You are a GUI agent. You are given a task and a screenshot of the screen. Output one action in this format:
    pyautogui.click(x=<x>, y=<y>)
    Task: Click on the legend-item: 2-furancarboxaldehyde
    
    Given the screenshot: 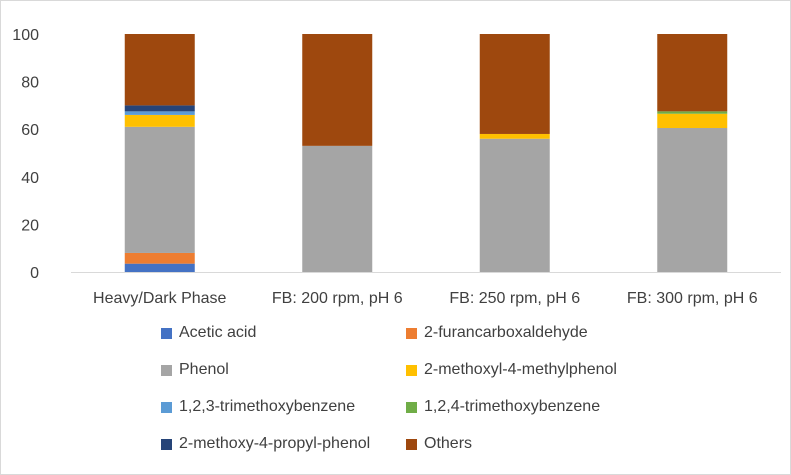 What is the action you would take?
    pyautogui.click(x=497, y=333)
    